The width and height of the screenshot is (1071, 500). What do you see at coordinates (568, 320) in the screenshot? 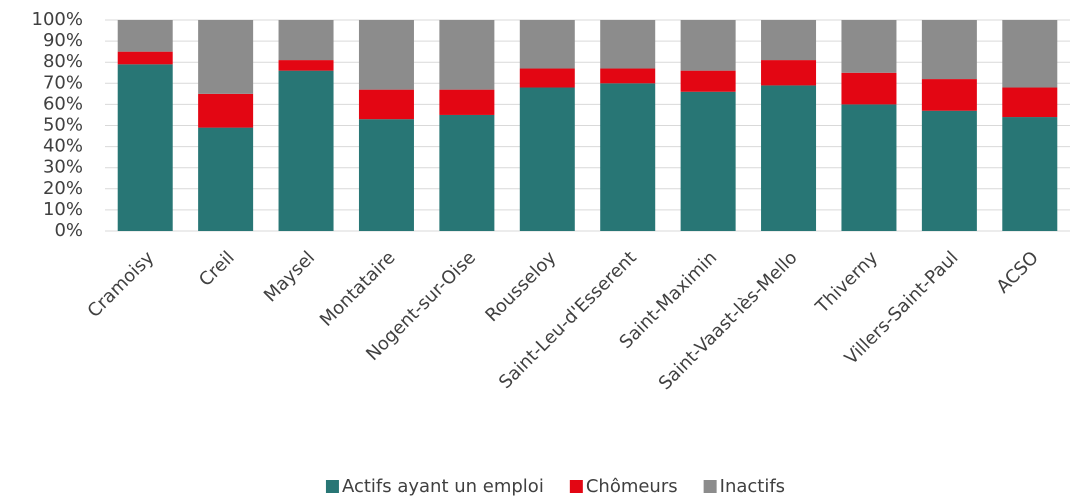
I see `x-tick-label: Saint-Leu-d'Esserent` at bounding box center [568, 320].